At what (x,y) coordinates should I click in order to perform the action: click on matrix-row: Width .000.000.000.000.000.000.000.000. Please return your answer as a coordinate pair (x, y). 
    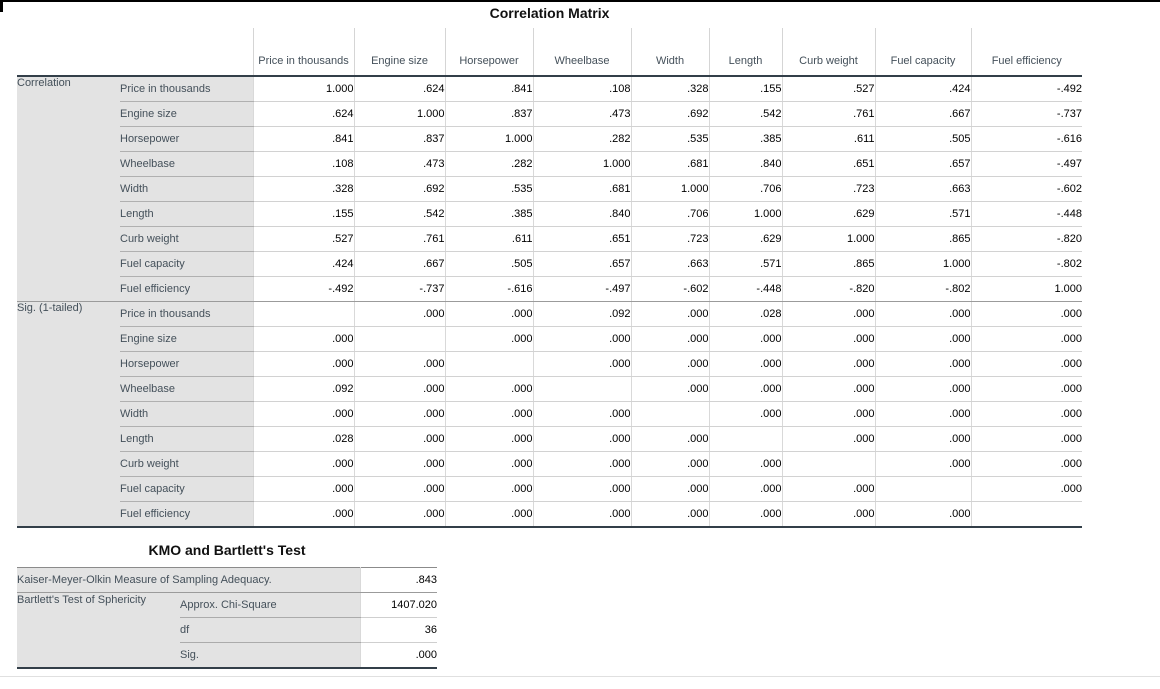
    Looking at the image, I should click on (549, 414).